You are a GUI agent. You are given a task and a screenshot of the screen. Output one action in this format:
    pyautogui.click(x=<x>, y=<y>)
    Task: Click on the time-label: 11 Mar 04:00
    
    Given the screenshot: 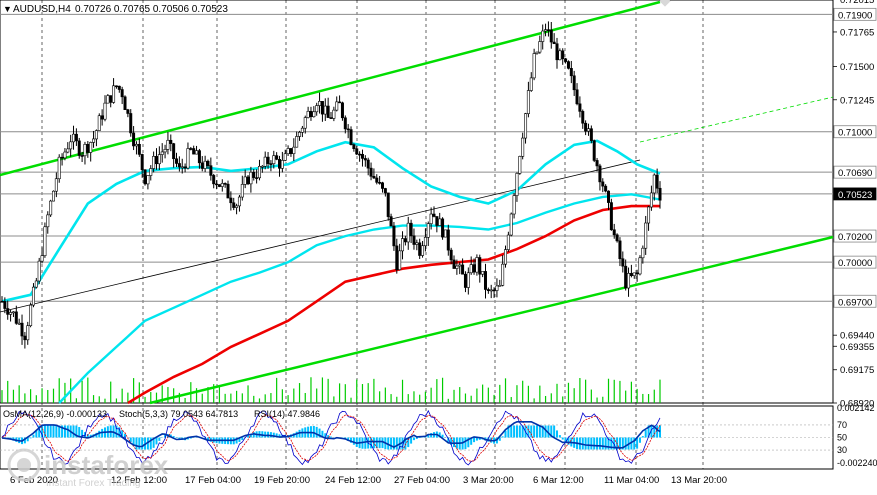 What is the action you would take?
    pyautogui.click(x=631, y=480)
    